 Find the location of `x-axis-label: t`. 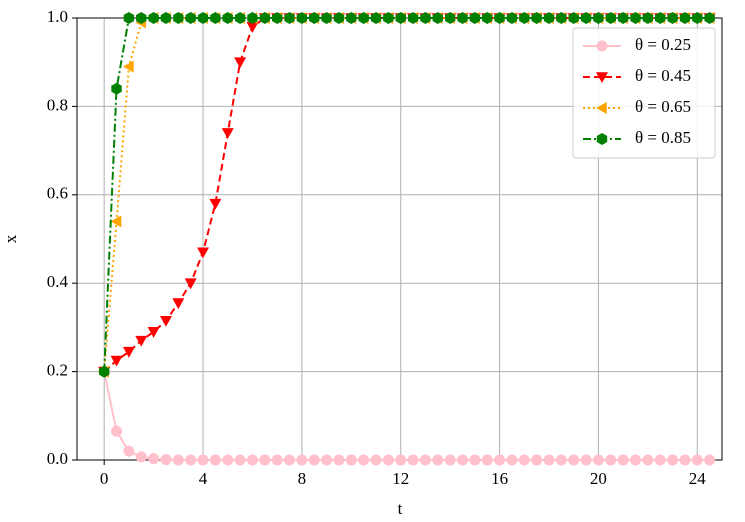

x-axis-label: t is located at coordinates (400, 508).